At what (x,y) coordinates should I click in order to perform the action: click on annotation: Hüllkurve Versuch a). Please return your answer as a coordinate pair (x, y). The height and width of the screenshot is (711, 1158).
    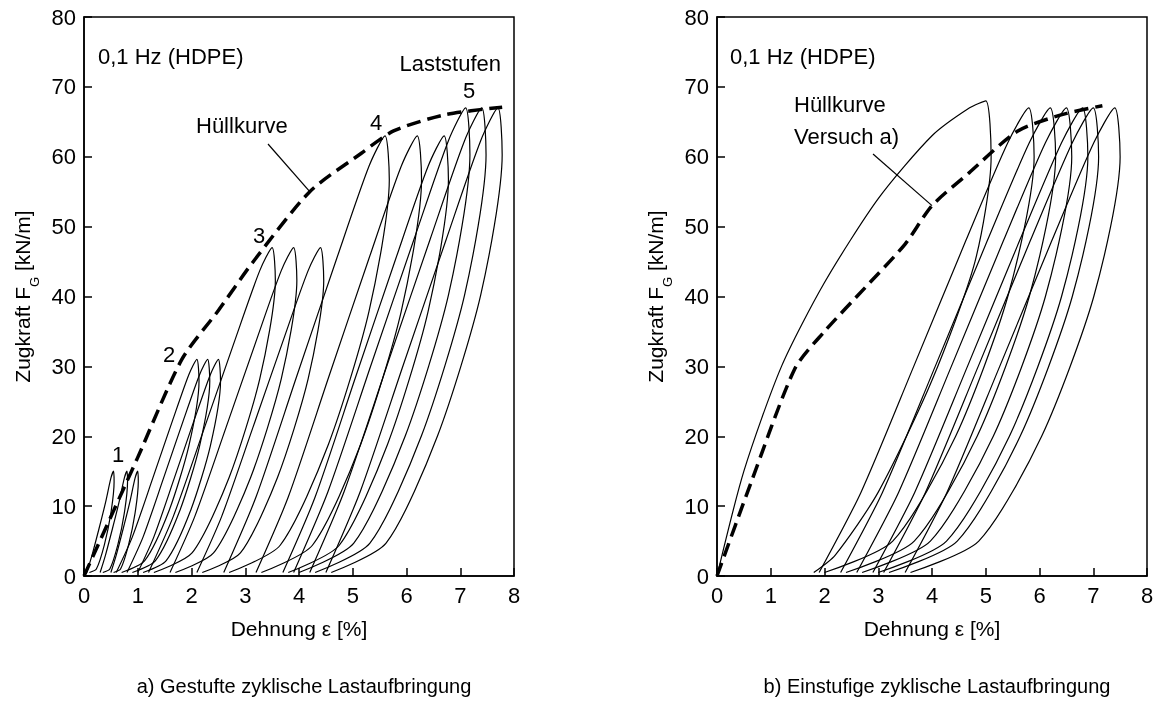
    Looking at the image, I should click on (847, 120).